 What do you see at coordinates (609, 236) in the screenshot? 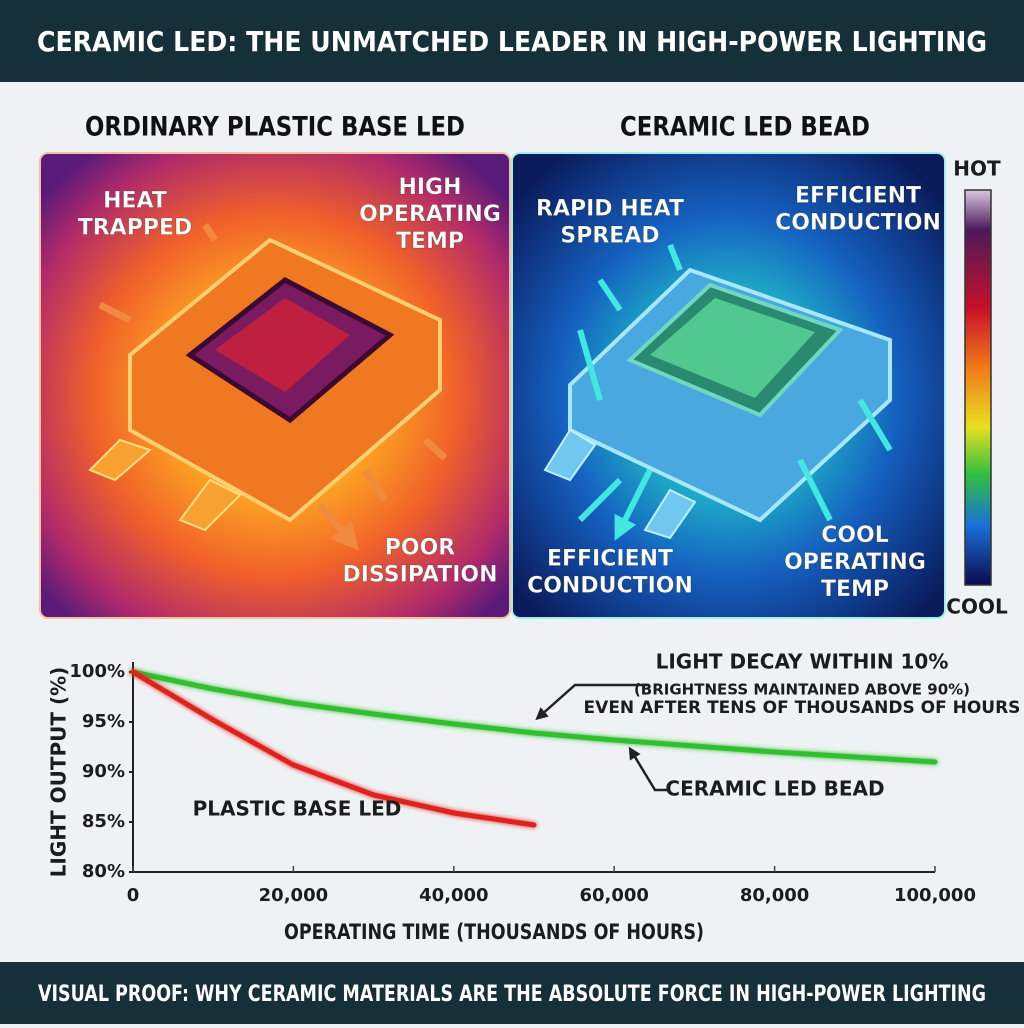
I see `panel-label: SPREAD` at bounding box center [609, 236].